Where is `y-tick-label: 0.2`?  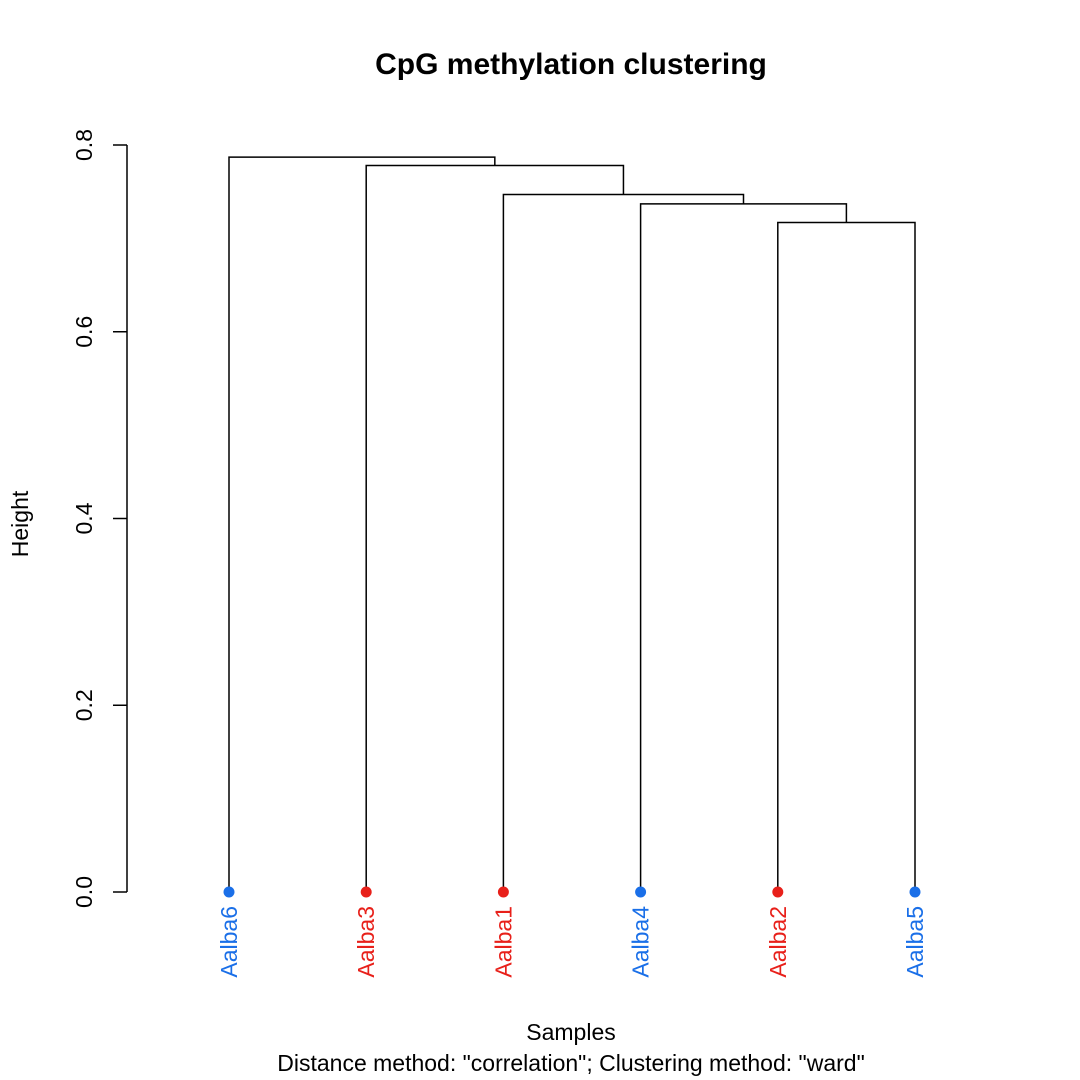 y-tick-label: 0.2 is located at coordinates (84, 705).